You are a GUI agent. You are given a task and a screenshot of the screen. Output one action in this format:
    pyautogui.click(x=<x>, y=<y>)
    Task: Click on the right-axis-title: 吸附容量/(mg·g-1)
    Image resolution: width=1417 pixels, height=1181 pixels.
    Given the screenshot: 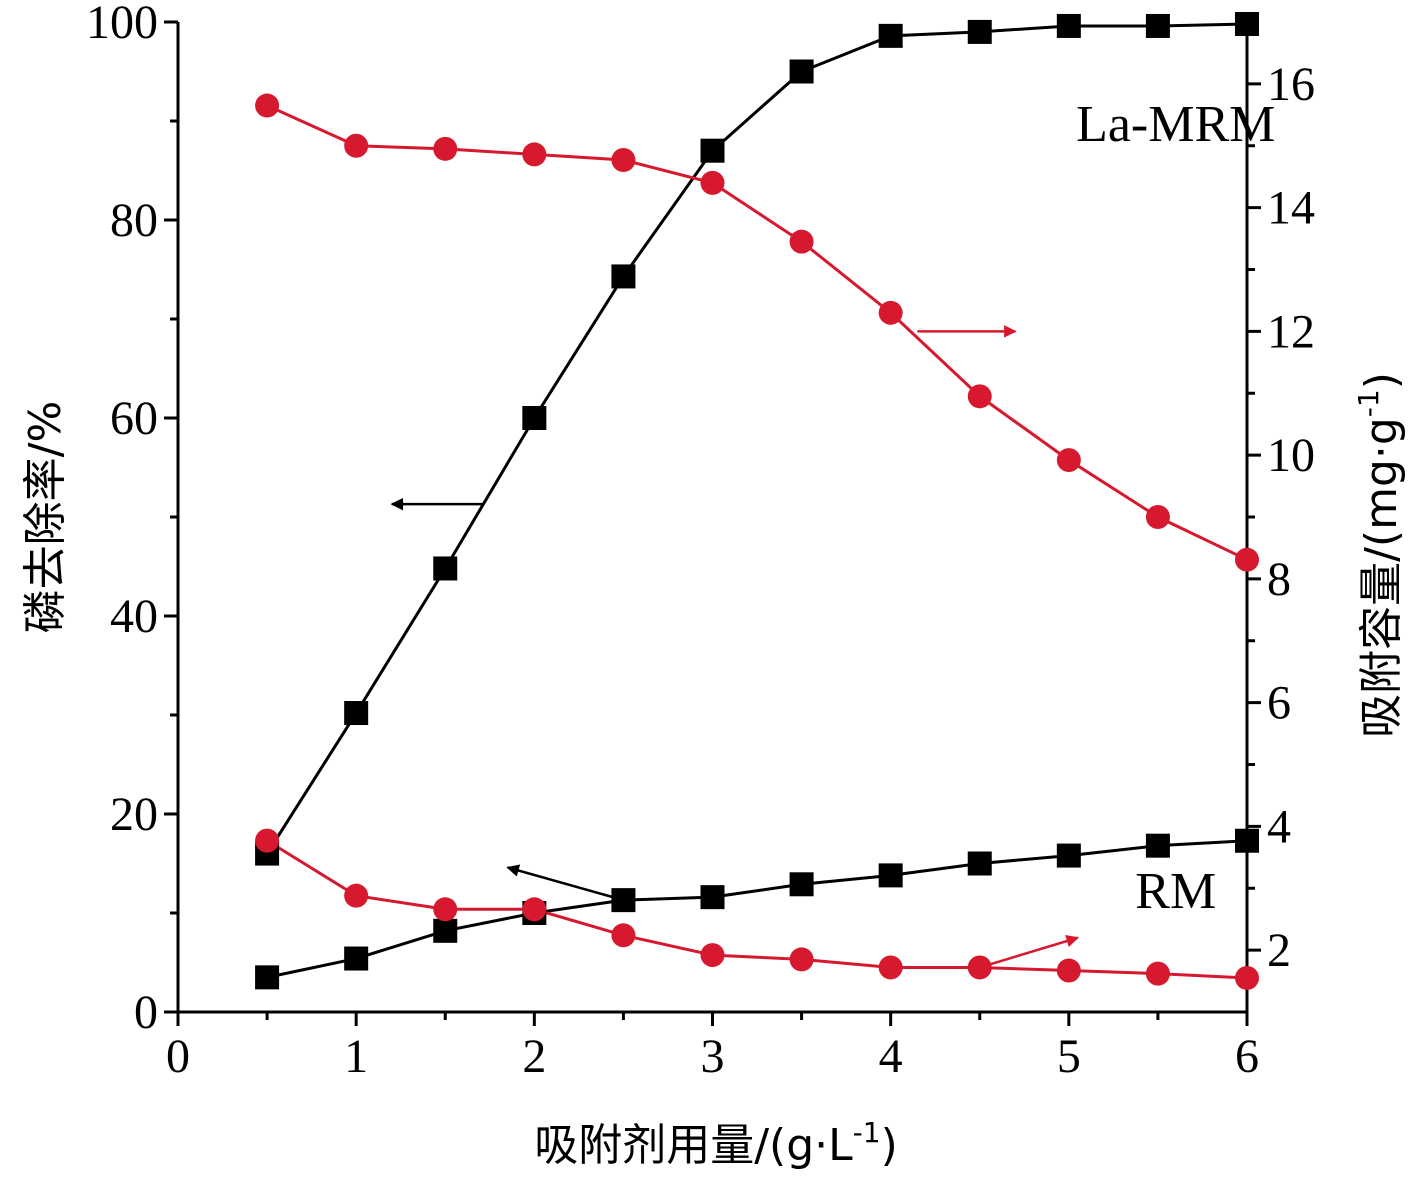 What is the action you would take?
    pyautogui.click(x=1379, y=555)
    